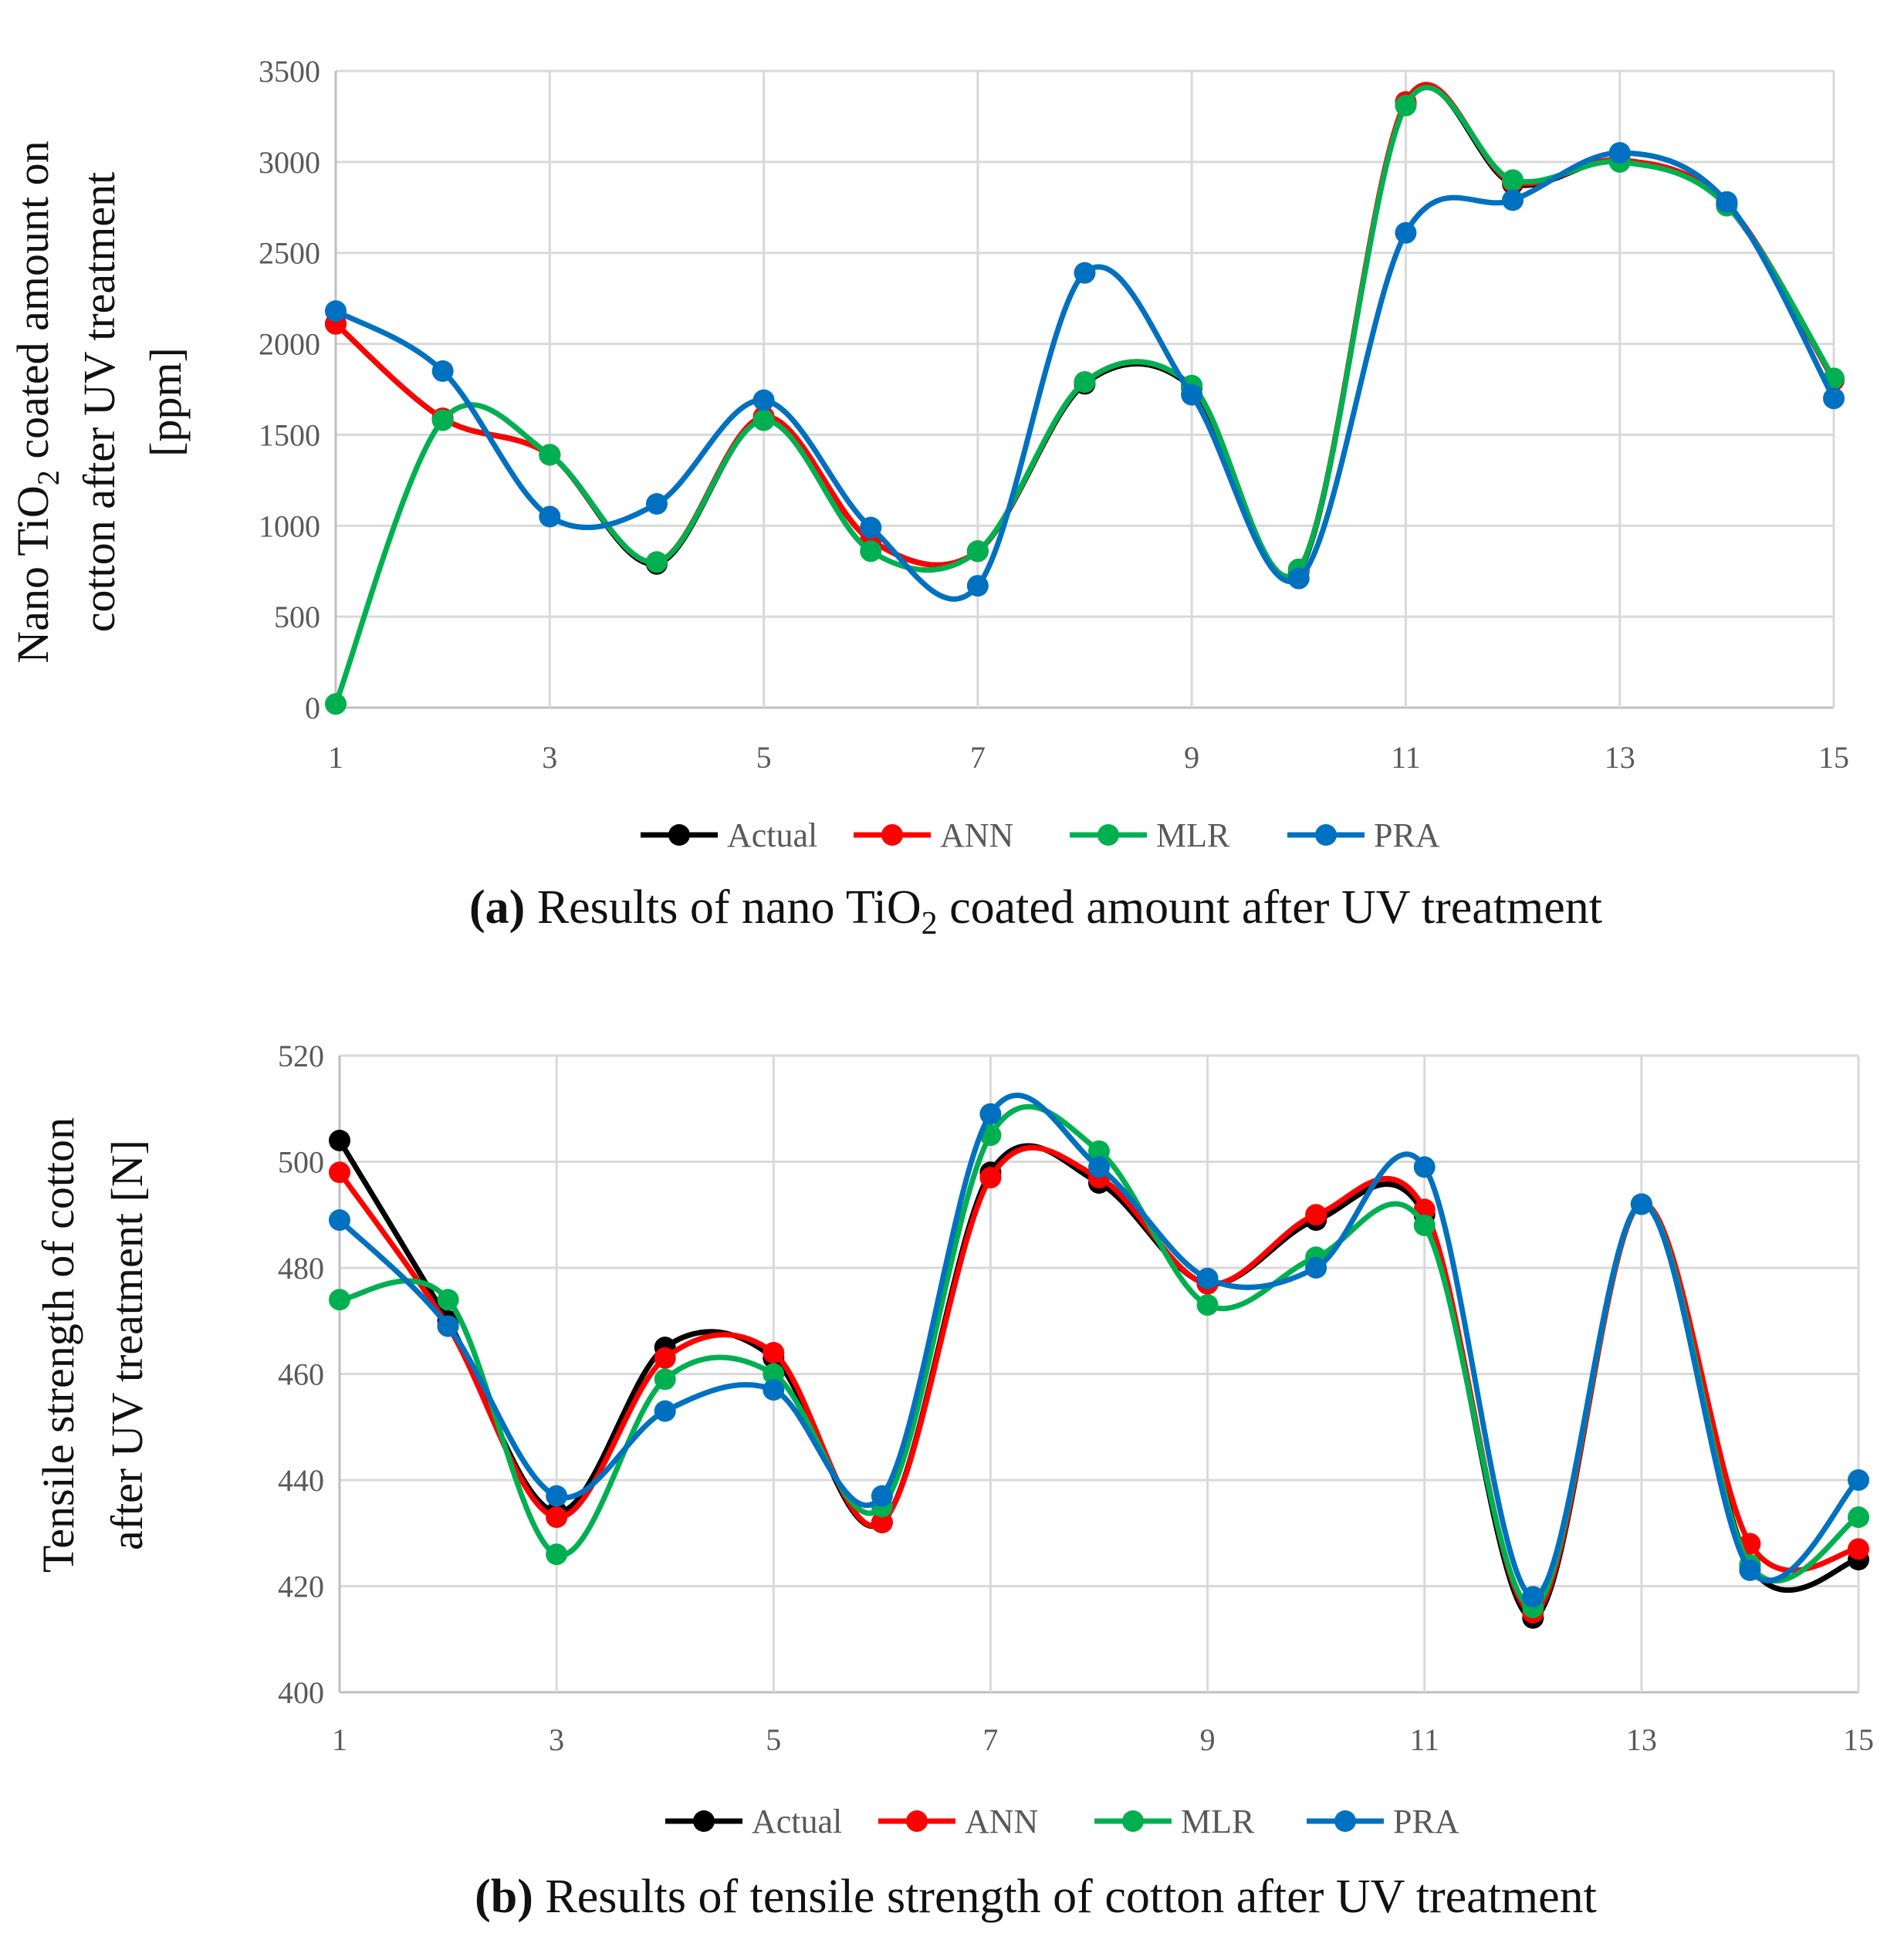  What do you see at coordinates (990, 1740) in the screenshot?
I see `chart-b-x-tick-label: 7` at bounding box center [990, 1740].